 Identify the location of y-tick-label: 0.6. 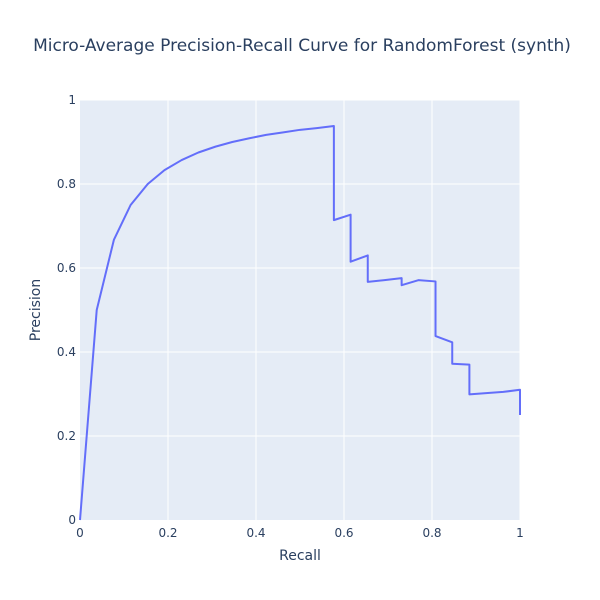
(66, 268).